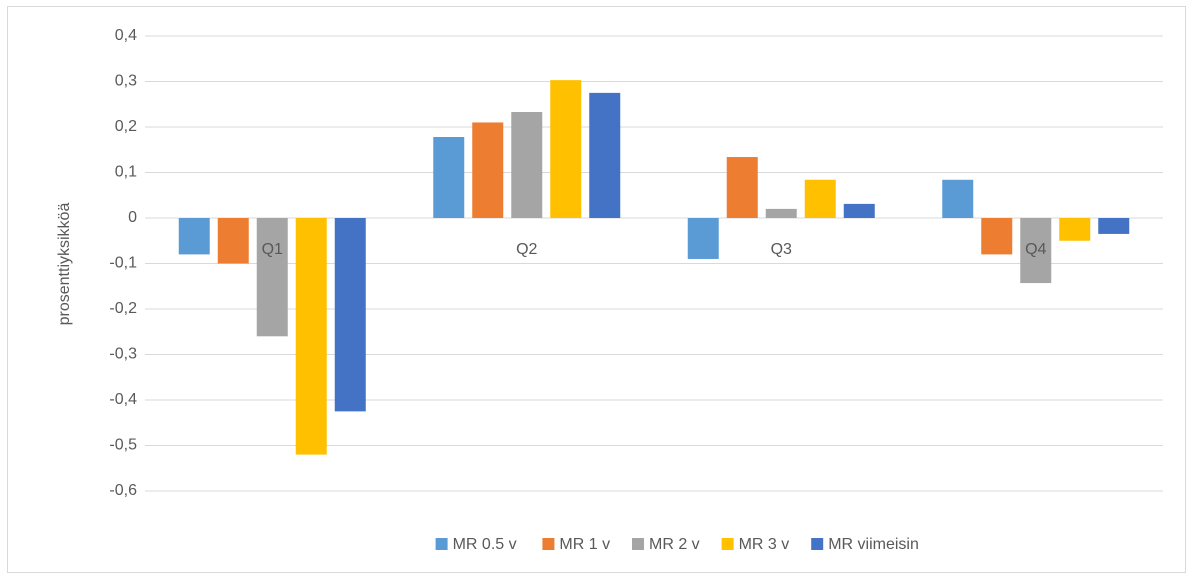 The width and height of the screenshot is (1192, 579). Describe the element at coordinates (485, 544) in the screenshot. I see `legend-label: MR 0.5 v` at that location.